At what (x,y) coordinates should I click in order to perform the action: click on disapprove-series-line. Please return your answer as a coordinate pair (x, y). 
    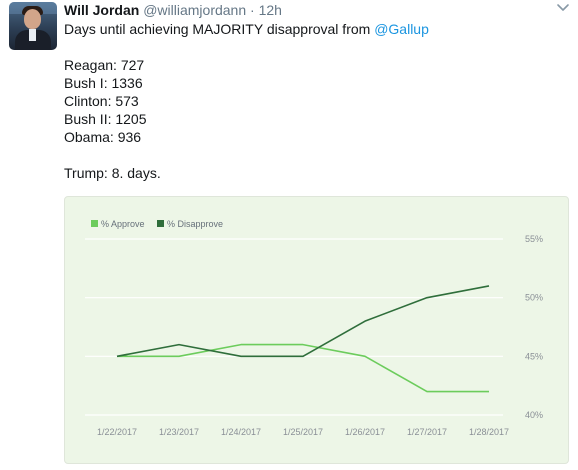
    Looking at the image, I should click on (303, 321).